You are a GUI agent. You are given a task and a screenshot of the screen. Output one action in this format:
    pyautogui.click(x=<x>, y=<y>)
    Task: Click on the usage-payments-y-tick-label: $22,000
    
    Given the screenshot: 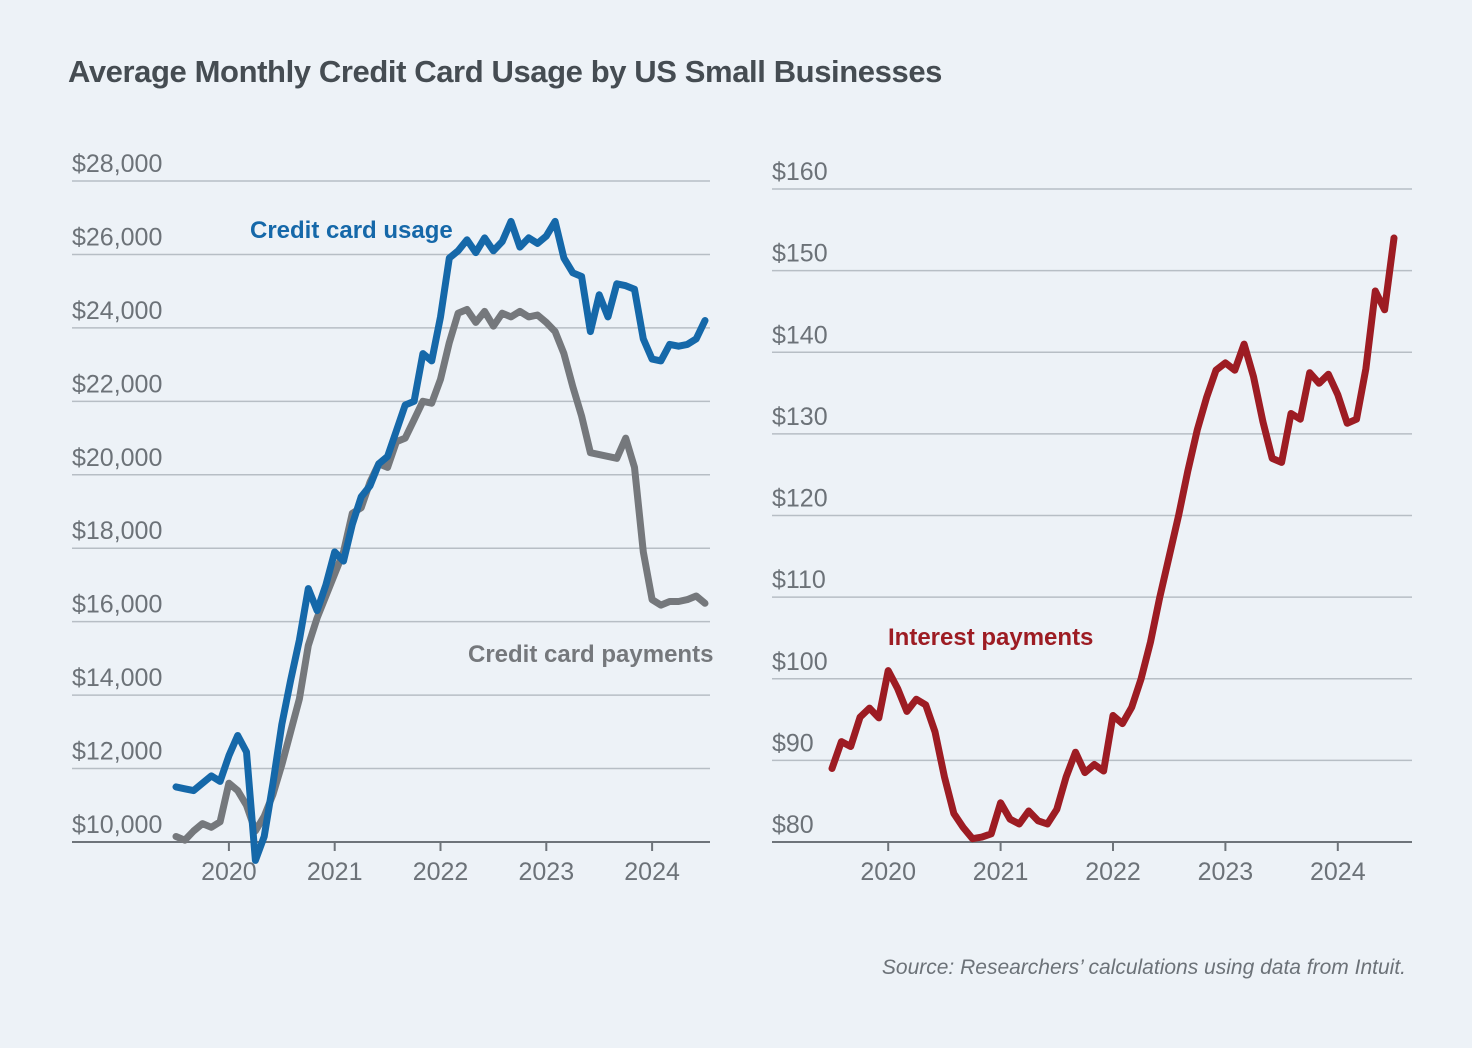 What is the action you would take?
    pyautogui.click(x=117, y=384)
    